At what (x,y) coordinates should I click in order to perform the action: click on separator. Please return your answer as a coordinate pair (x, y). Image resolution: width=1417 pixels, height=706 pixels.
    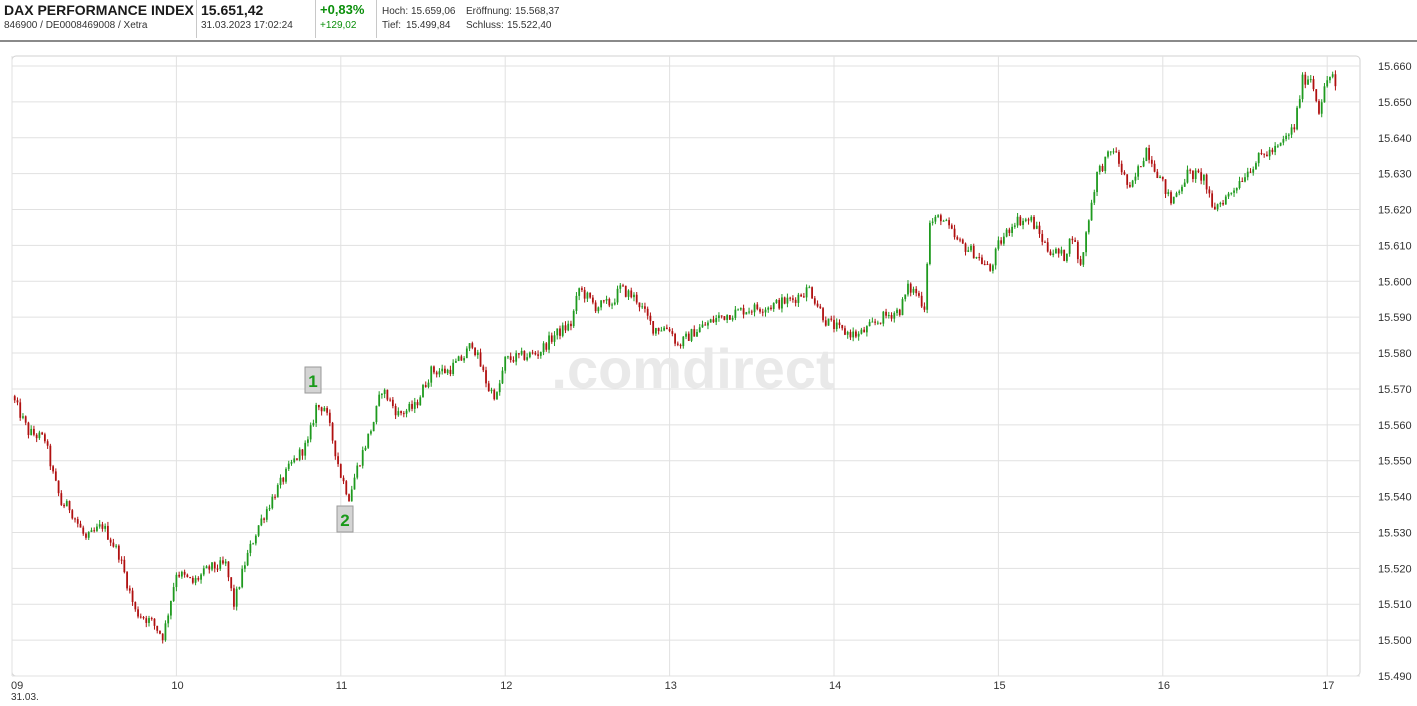
    Looking at the image, I should click on (376, 19).